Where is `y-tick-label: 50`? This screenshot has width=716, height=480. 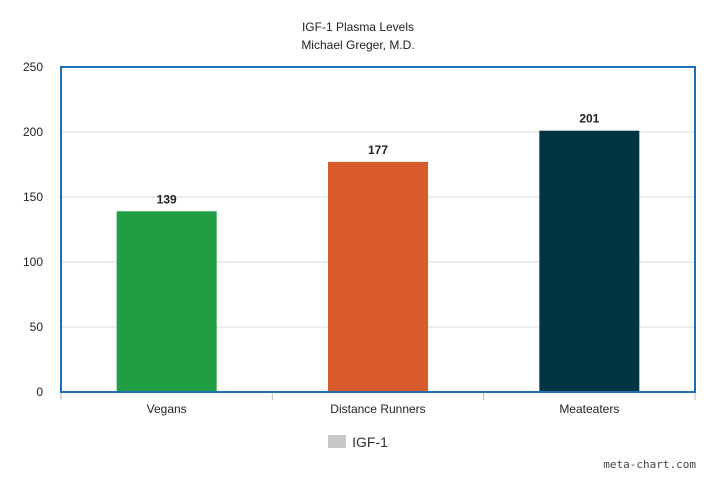 y-tick-label: 50 is located at coordinates (37, 327).